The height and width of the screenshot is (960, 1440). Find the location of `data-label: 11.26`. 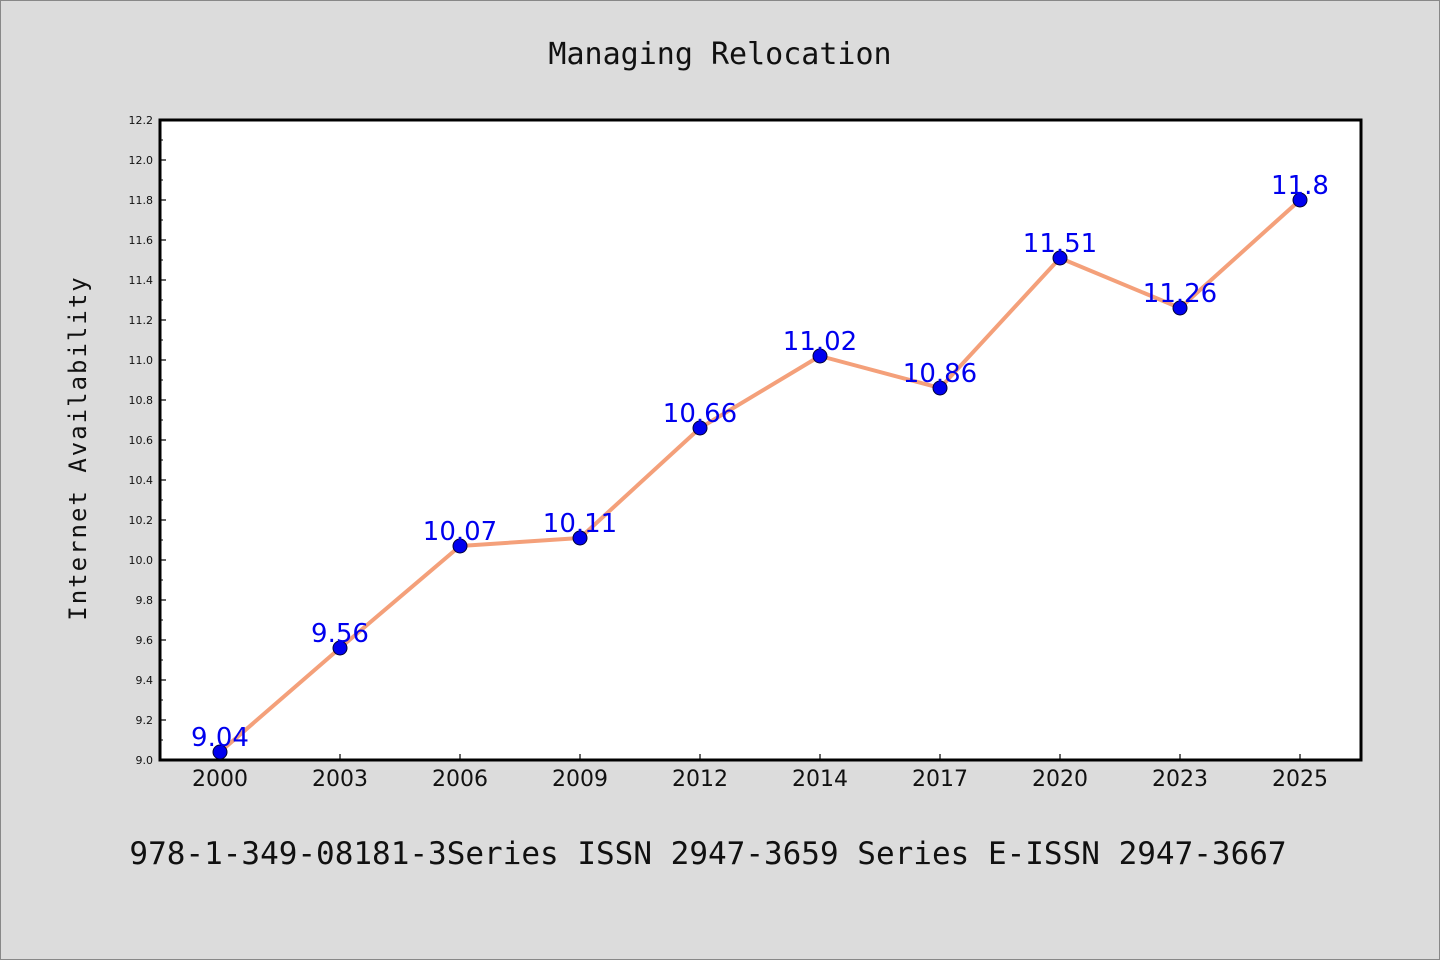

data-label: 11.26 is located at coordinates (1180, 294).